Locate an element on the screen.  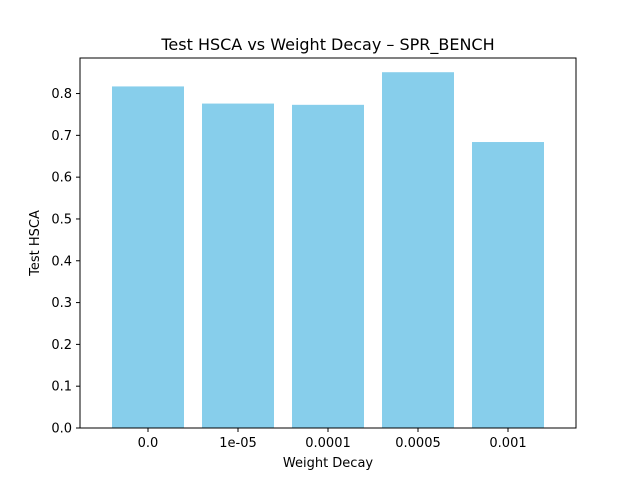
y-tick-label: 0.3 is located at coordinates (61, 303).